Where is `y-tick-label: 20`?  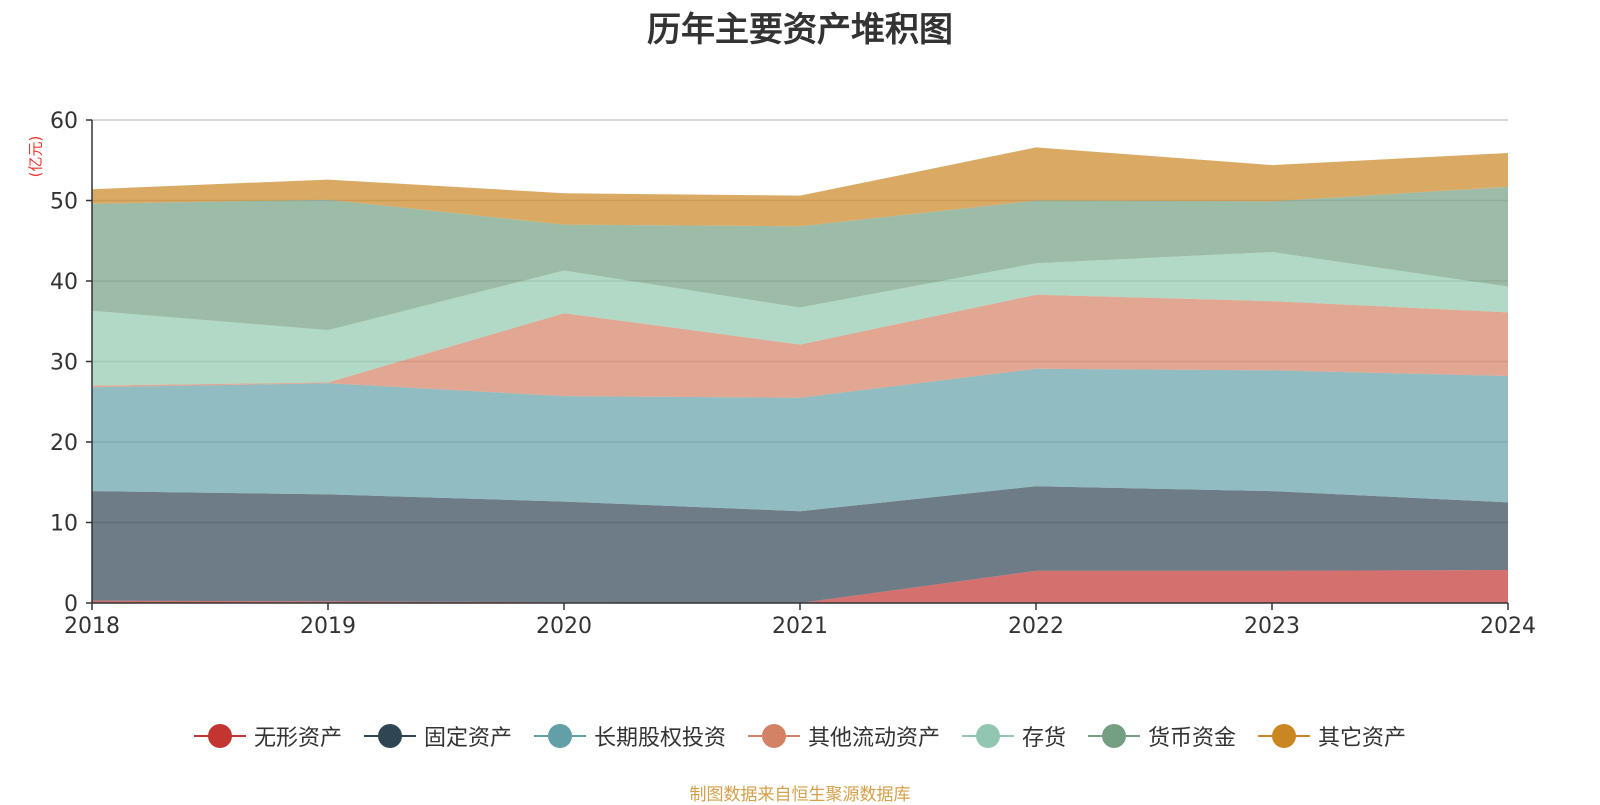 y-tick-label: 20 is located at coordinates (64, 443).